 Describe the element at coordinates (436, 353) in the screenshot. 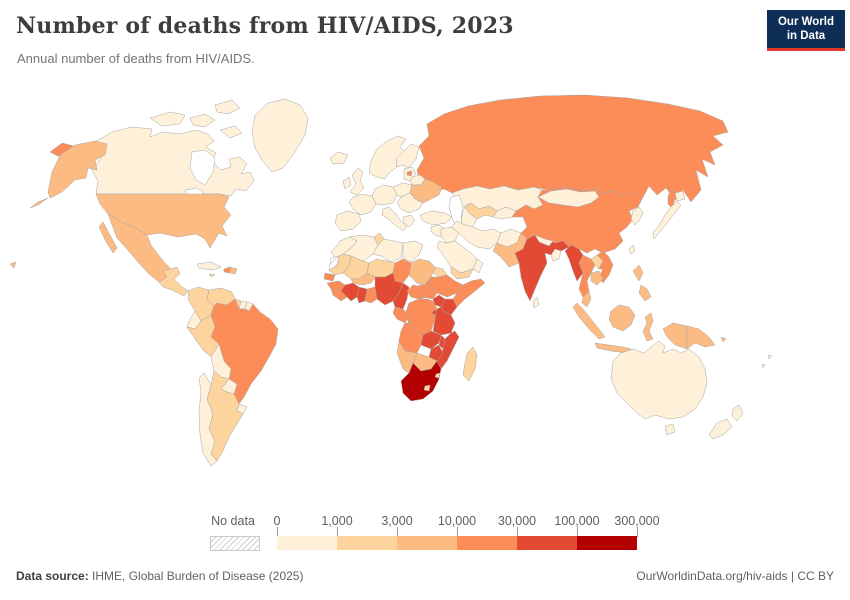

I see `region-zimbabwe` at that location.